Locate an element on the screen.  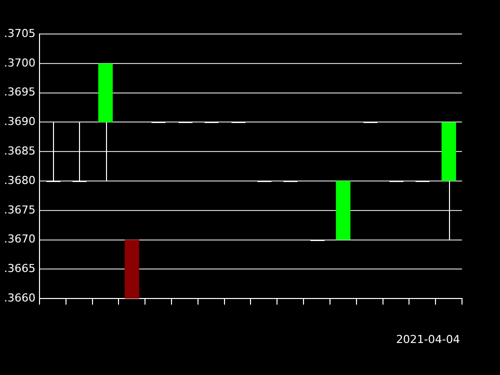
y-tick-label: .3665 is located at coordinates (20, 269).